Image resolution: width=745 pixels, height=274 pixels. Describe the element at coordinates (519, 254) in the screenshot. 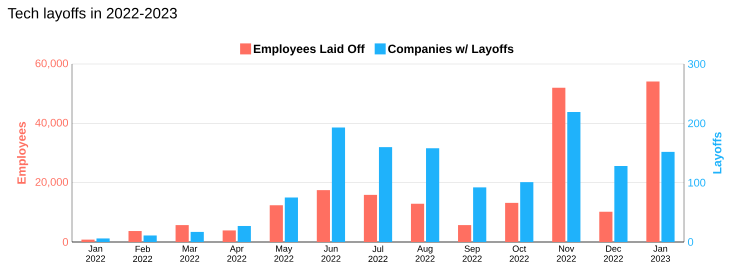

I see `x-tick-label: Oct 2022` at that location.